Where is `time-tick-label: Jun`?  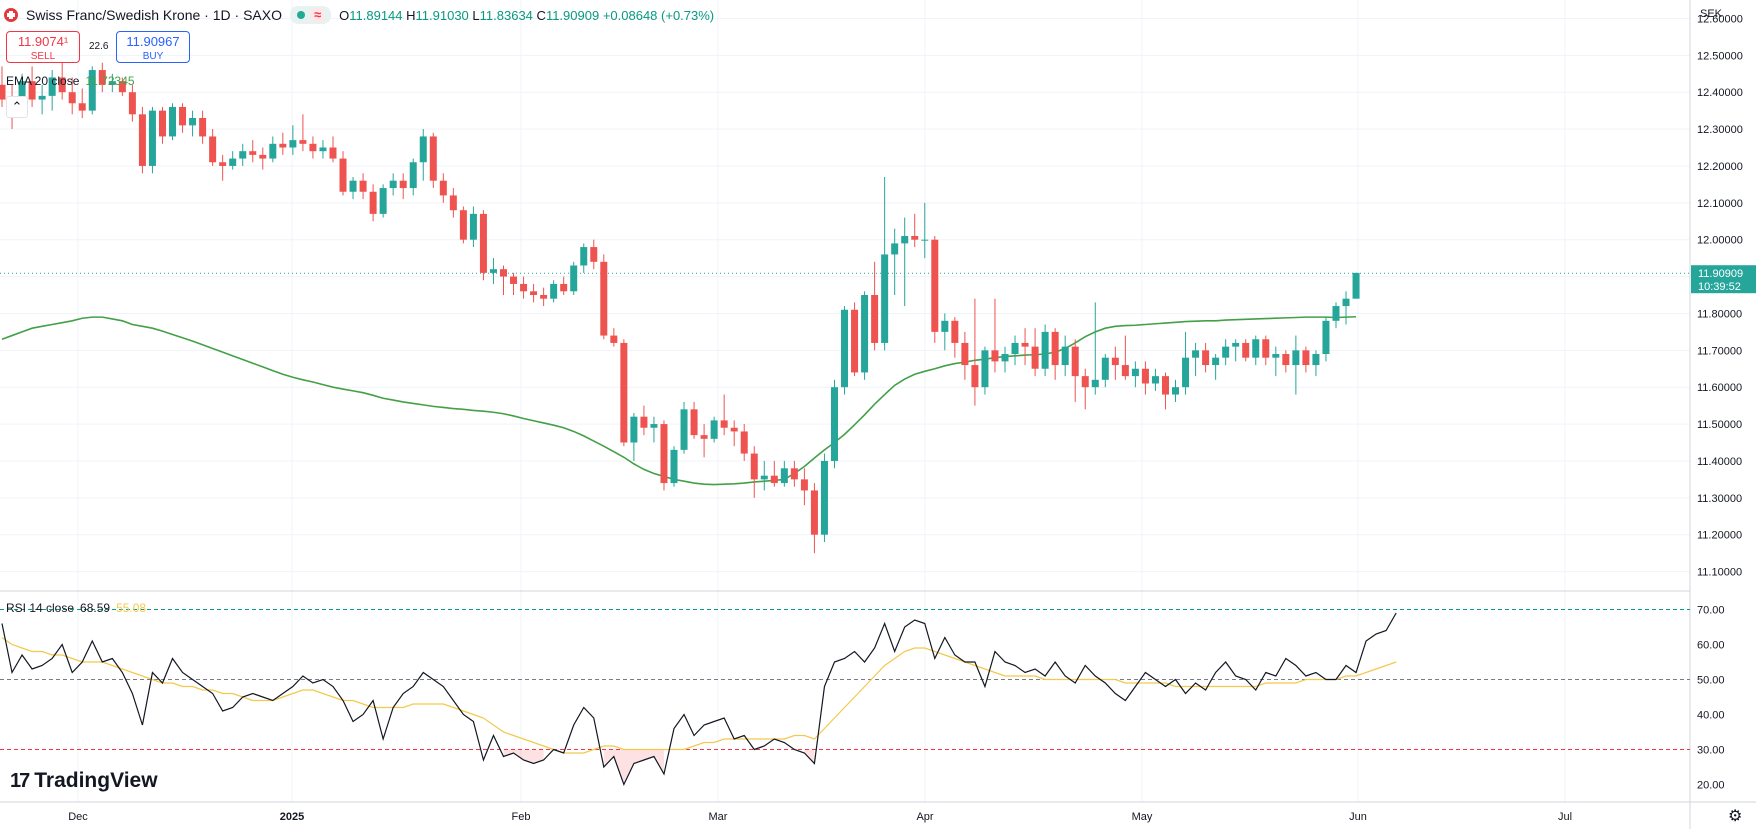
time-tick-label: Jun is located at coordinates (1358, 817).